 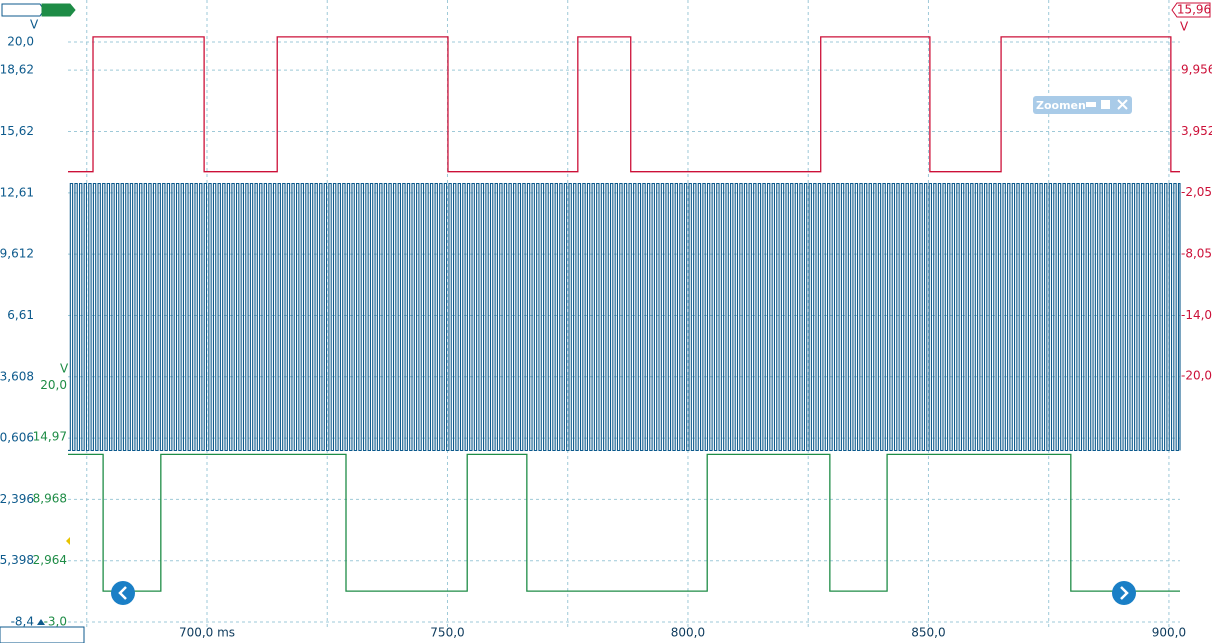 I want to click on left-tick-label: 20,0, so click(x=20, y=42).